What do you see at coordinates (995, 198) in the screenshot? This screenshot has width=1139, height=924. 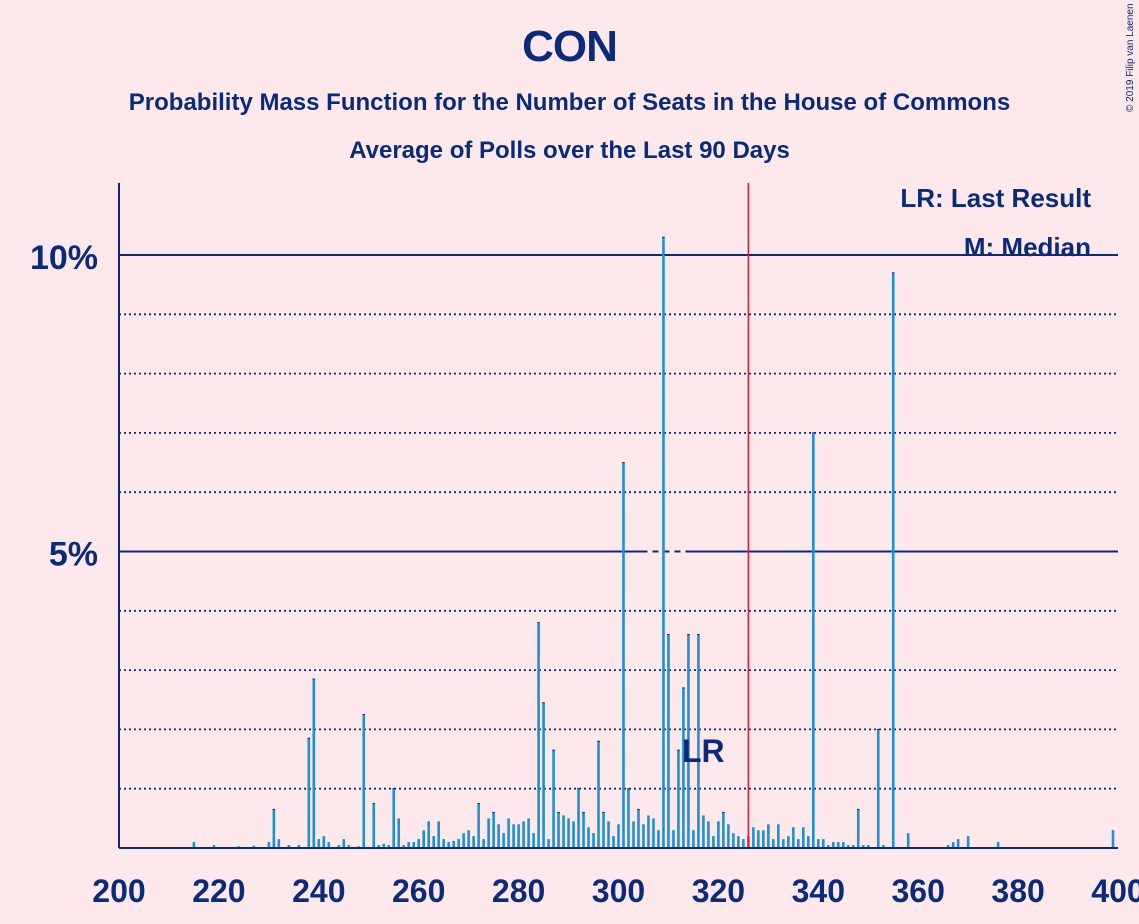 I see `legend-last-result: LR: Last Result` at bounding box center [995, 198].